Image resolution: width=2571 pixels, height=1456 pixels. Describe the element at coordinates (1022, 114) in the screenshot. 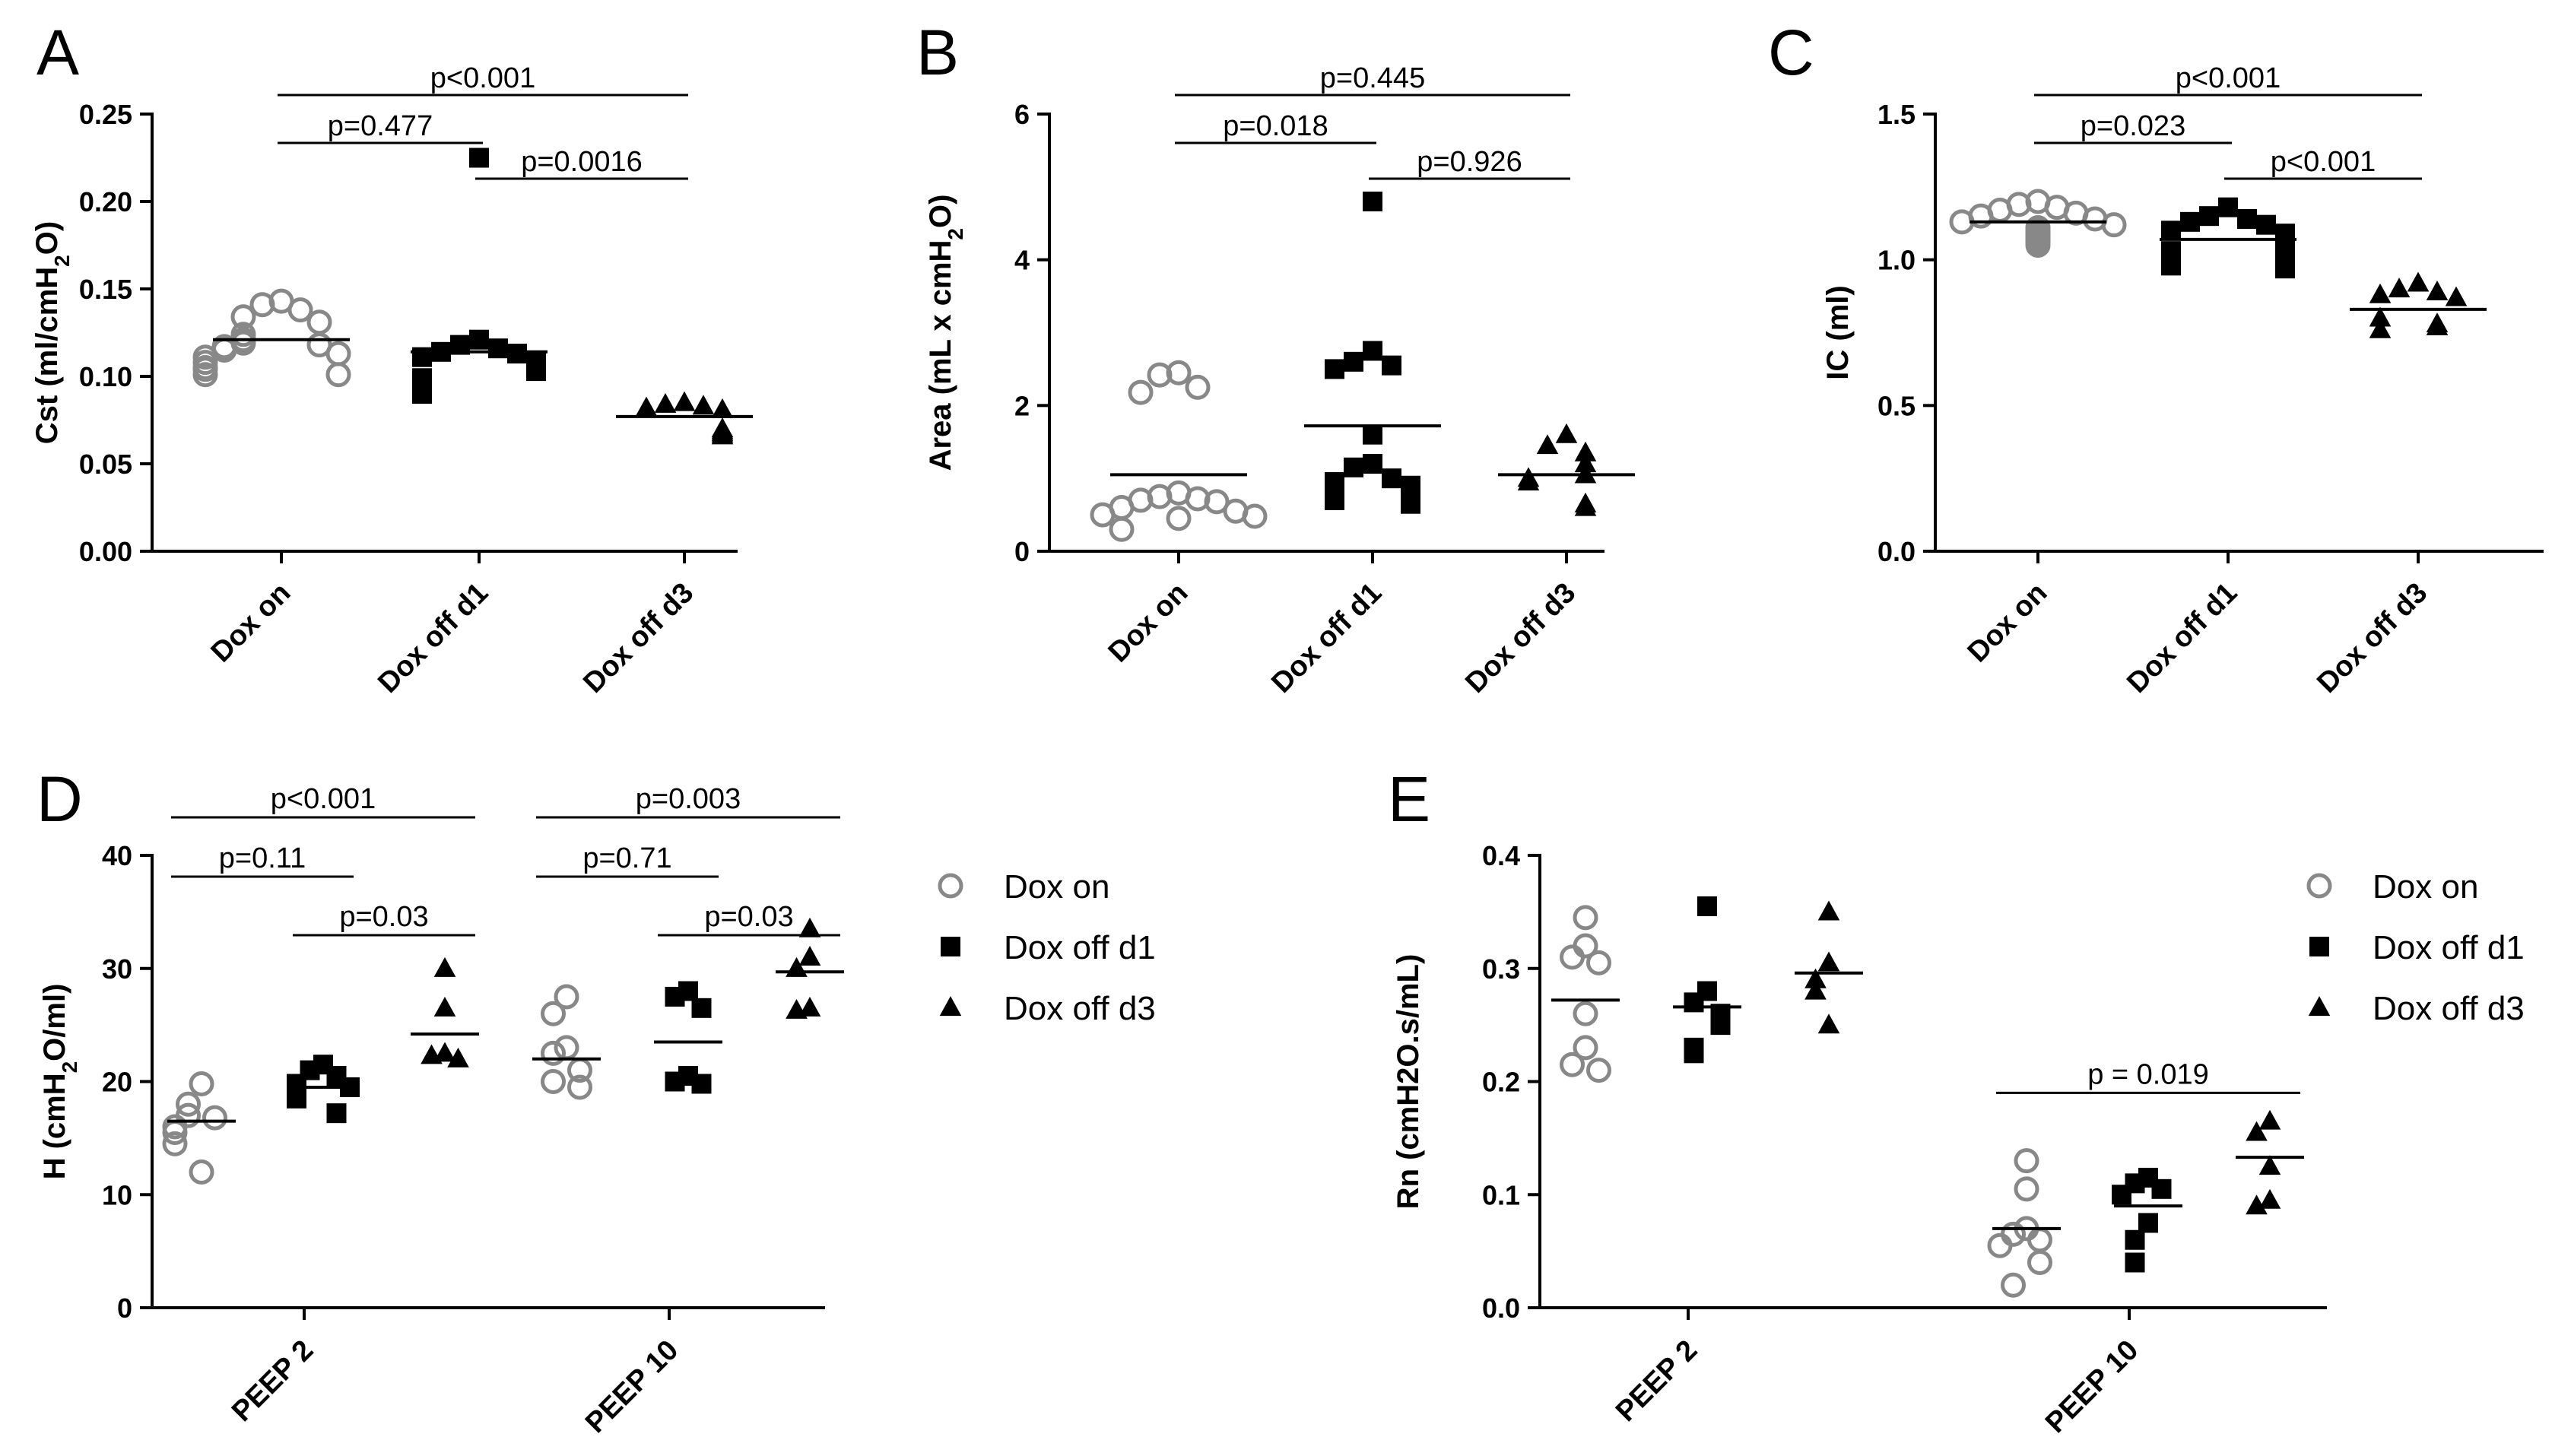

I see `y-tick-label: 6` at that location.